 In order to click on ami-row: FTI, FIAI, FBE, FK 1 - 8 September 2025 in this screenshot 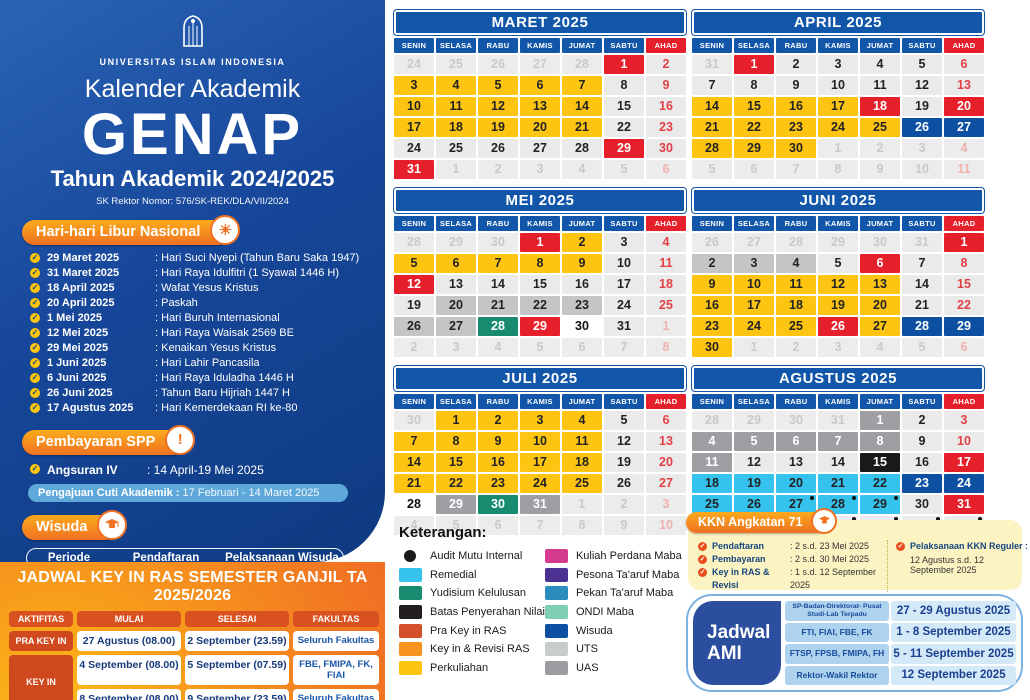, I will do `click(900, 632)`.